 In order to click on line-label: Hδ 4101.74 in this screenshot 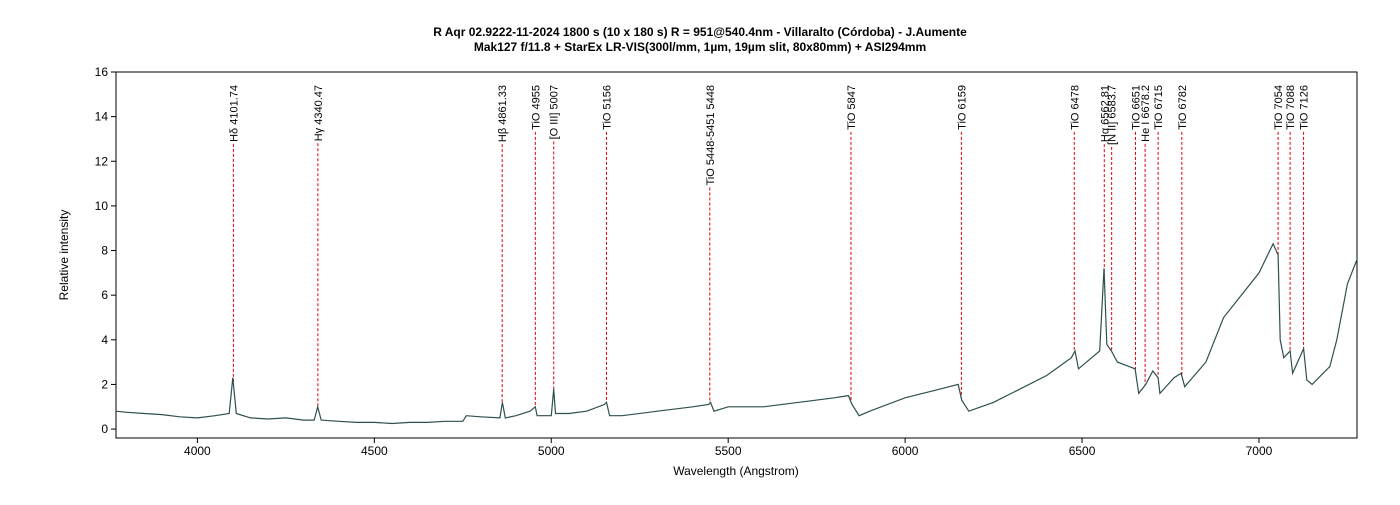, I will do `click(234, 113)`.